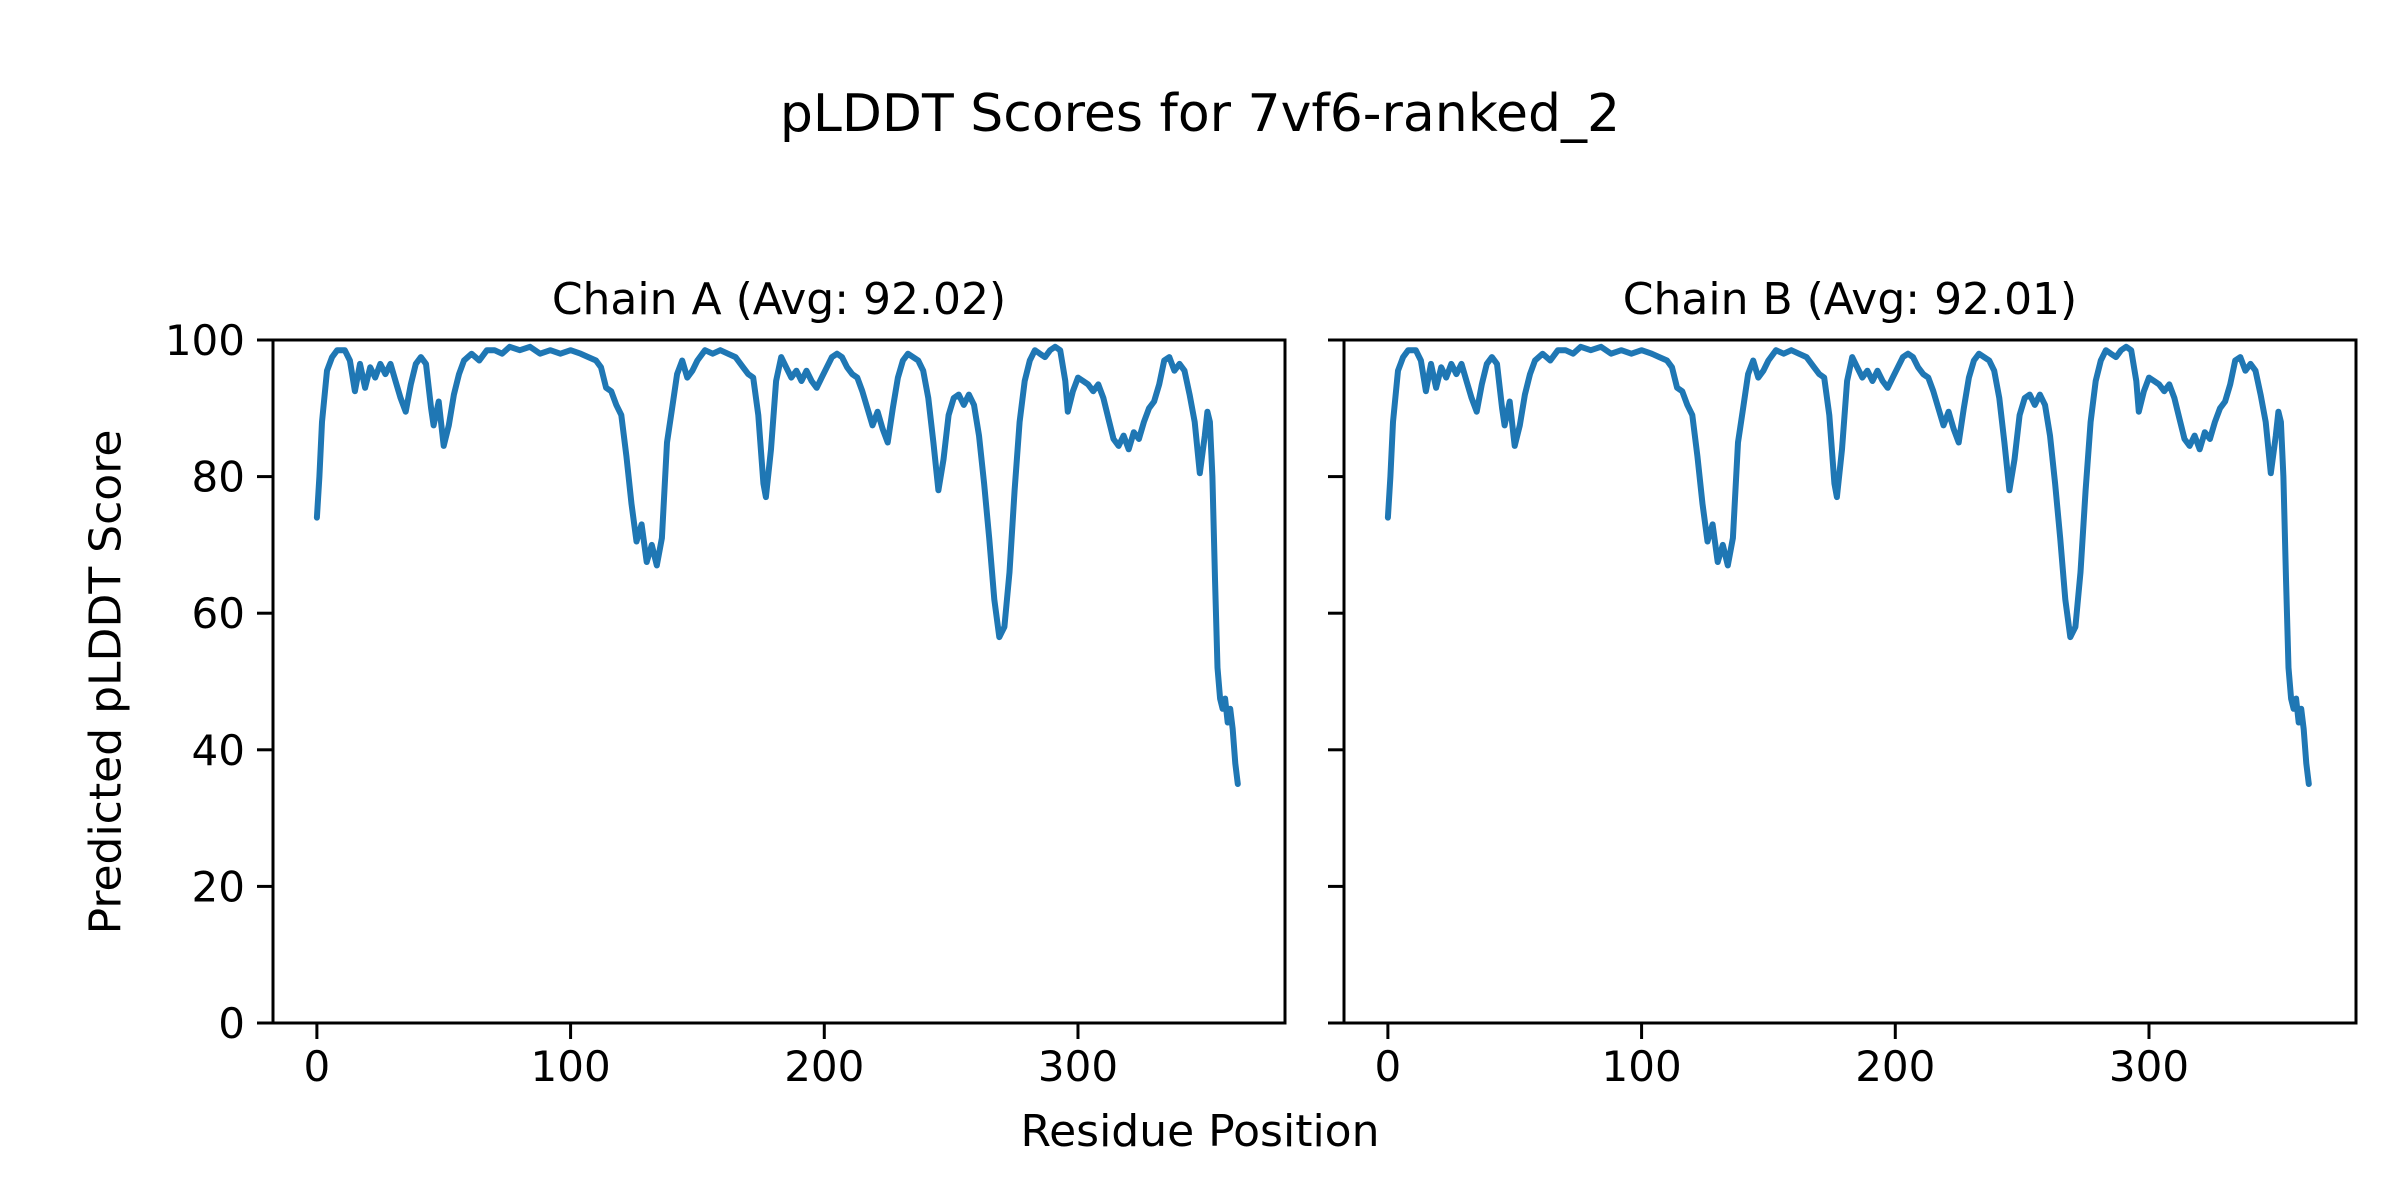 This screenshot has height=1200, width=2400. I want to click on figure-title: pLDDT Scores for 7vf6-ranked_2, so click(1200, 114).